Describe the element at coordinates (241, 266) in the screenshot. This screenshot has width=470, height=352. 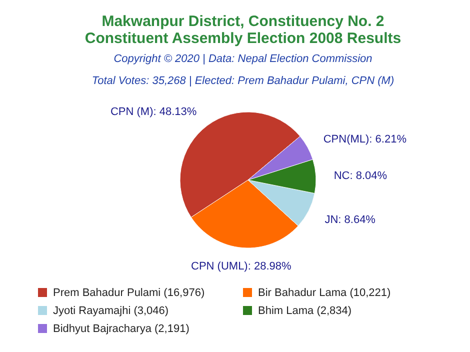
I see `data-label: CPN (UML): 28.98%` at that location.